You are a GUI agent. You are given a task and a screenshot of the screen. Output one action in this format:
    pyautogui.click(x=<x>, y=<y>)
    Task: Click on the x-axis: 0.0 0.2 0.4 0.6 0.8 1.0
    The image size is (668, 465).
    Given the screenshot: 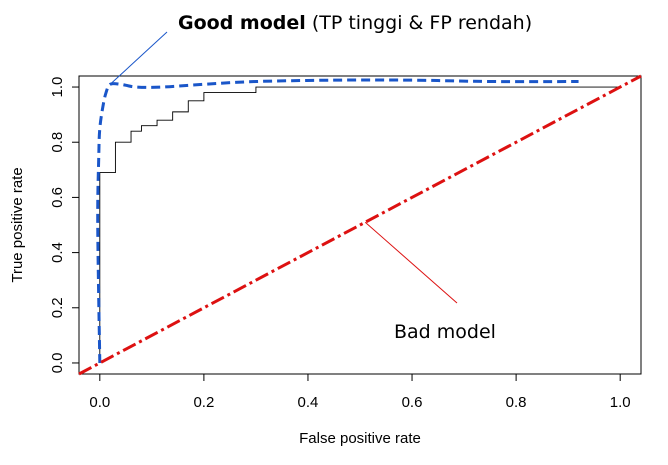 What is the action you would take?
    pyautogui.click(x=360, y=392)
    